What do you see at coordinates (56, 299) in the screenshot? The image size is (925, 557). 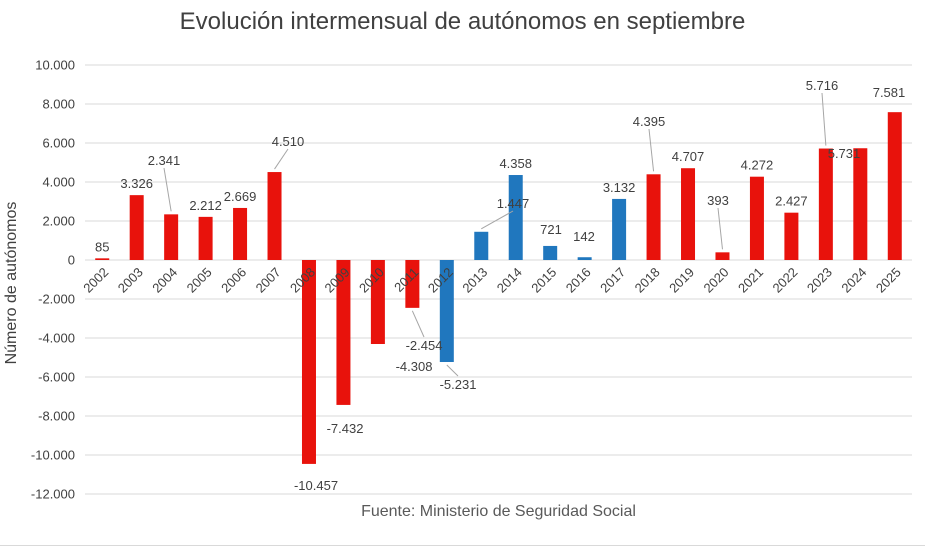 I see `y-tick-label: -2.000` at bounding box center [56, 299].